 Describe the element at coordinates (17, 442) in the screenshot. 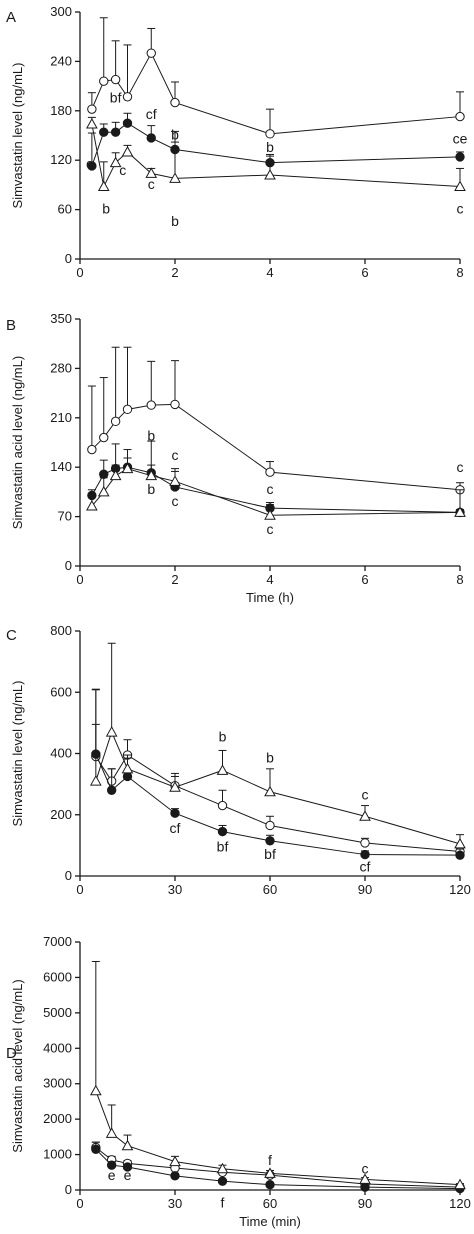

I see `y-axis-label: Simvastatin acid level (ng/mL)` at that location.